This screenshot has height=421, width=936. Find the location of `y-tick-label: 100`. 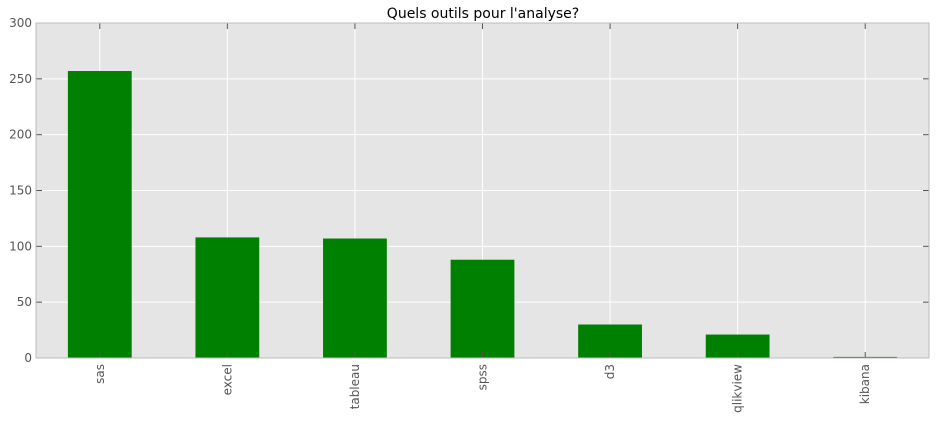

y-tick-label: 100 is located at coordinates (20, 246).